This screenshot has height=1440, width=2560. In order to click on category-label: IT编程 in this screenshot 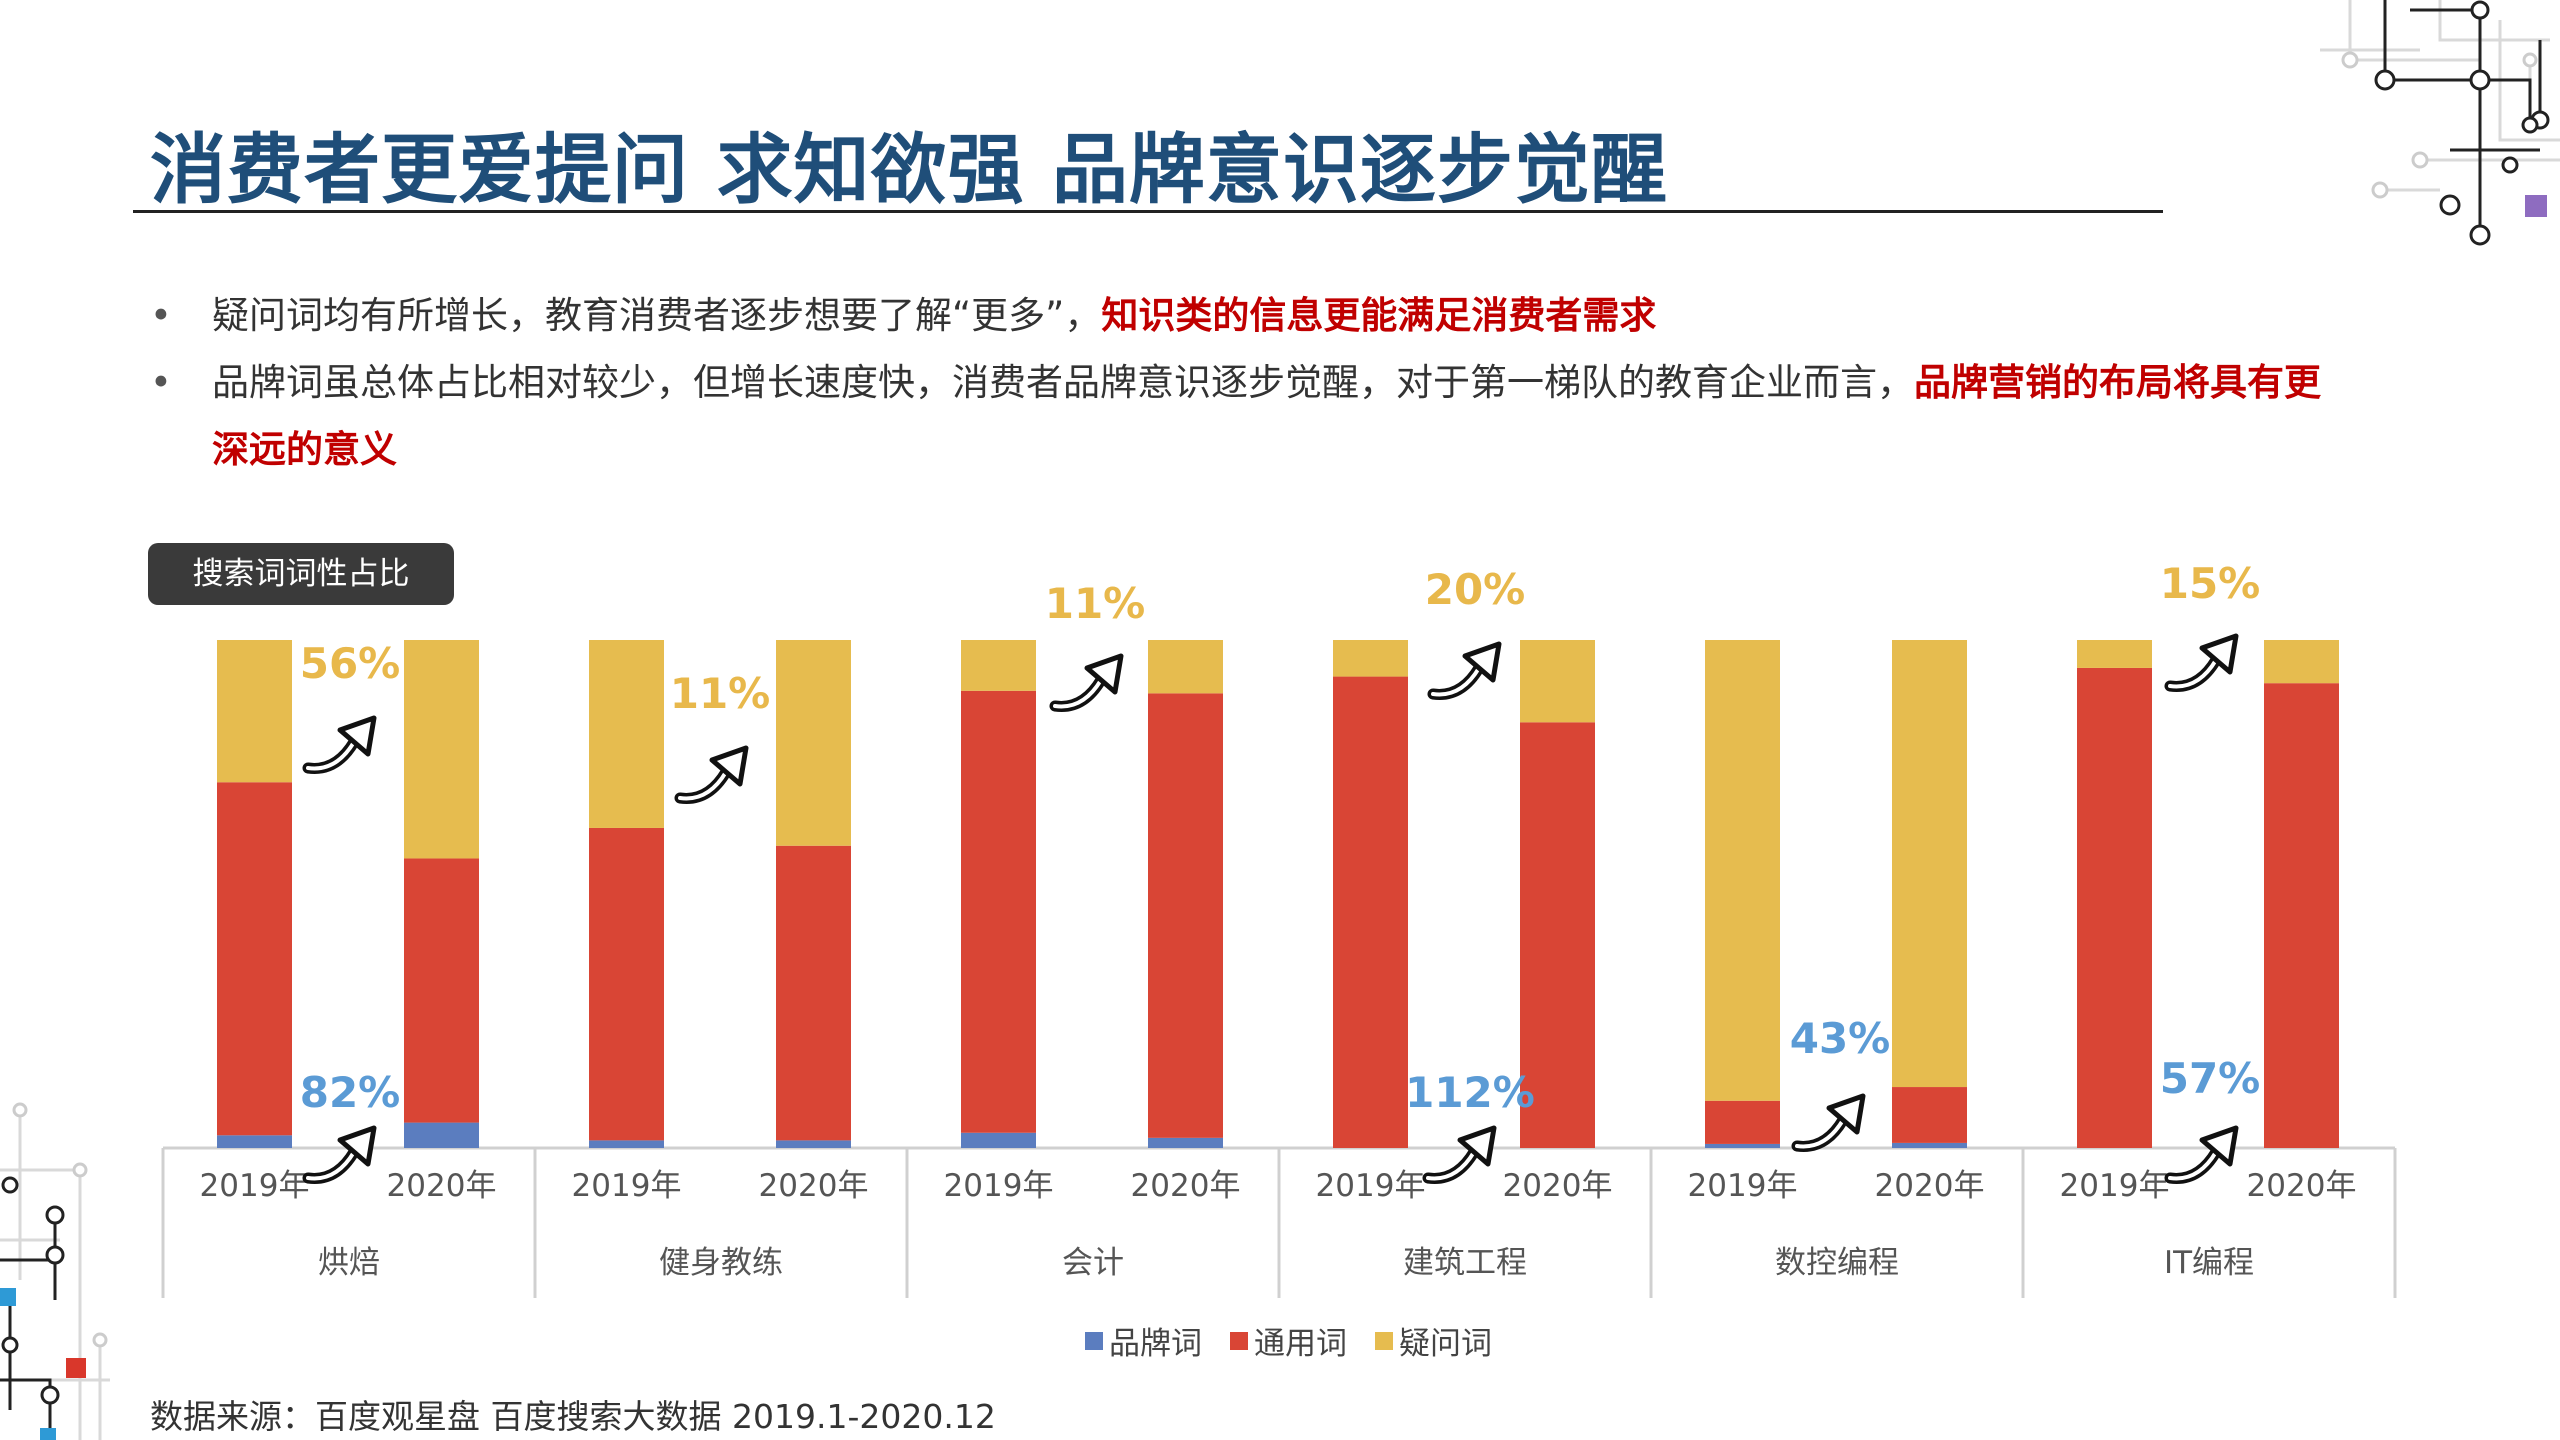, I will do `click(2209, 1263)`.